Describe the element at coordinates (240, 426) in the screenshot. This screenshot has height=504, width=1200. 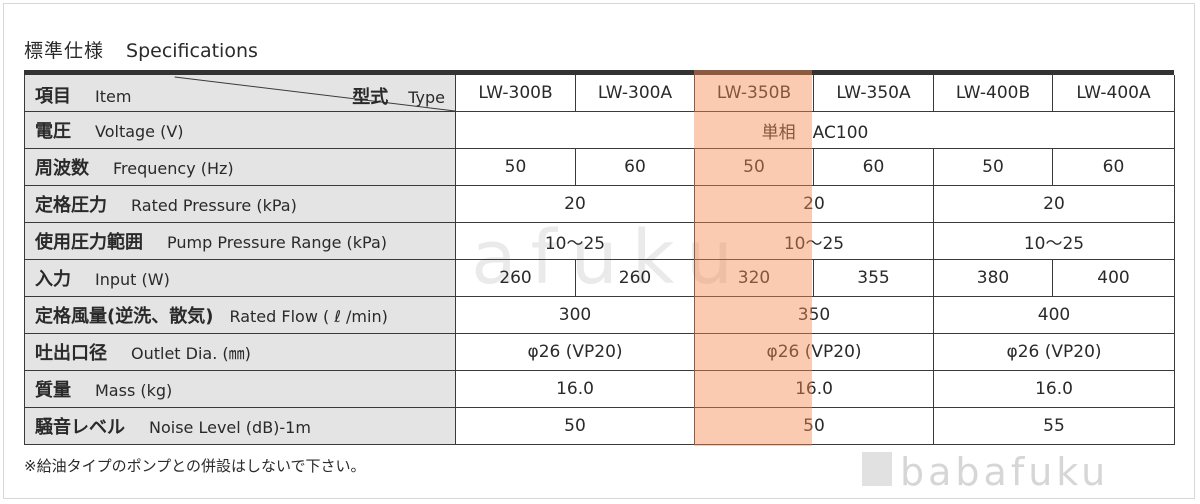
I see `row-label-noise: 騒音レベル Noise Level (dB)-1m` at that location.